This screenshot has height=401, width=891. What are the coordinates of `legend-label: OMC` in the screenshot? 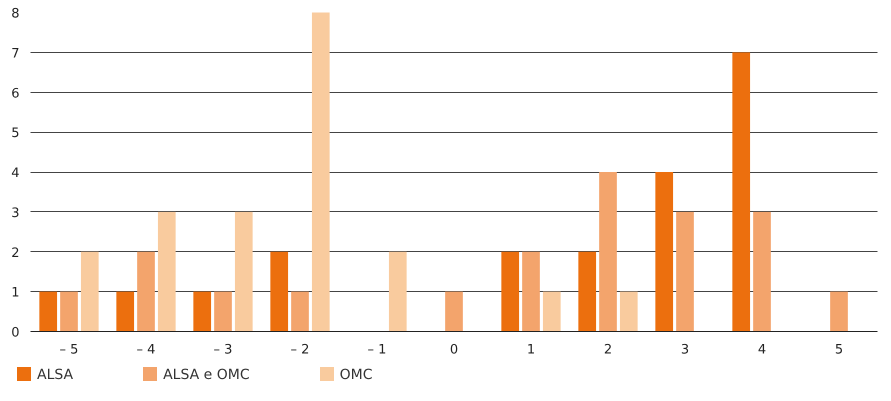 It's located at (355, 375).